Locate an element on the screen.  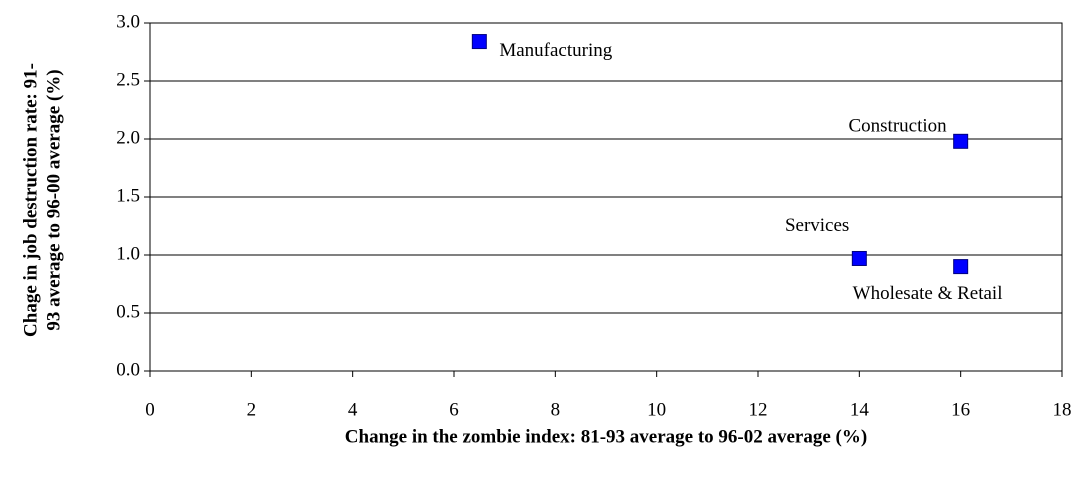
x-tick-label: 0 is located at coordinates (150, 409).